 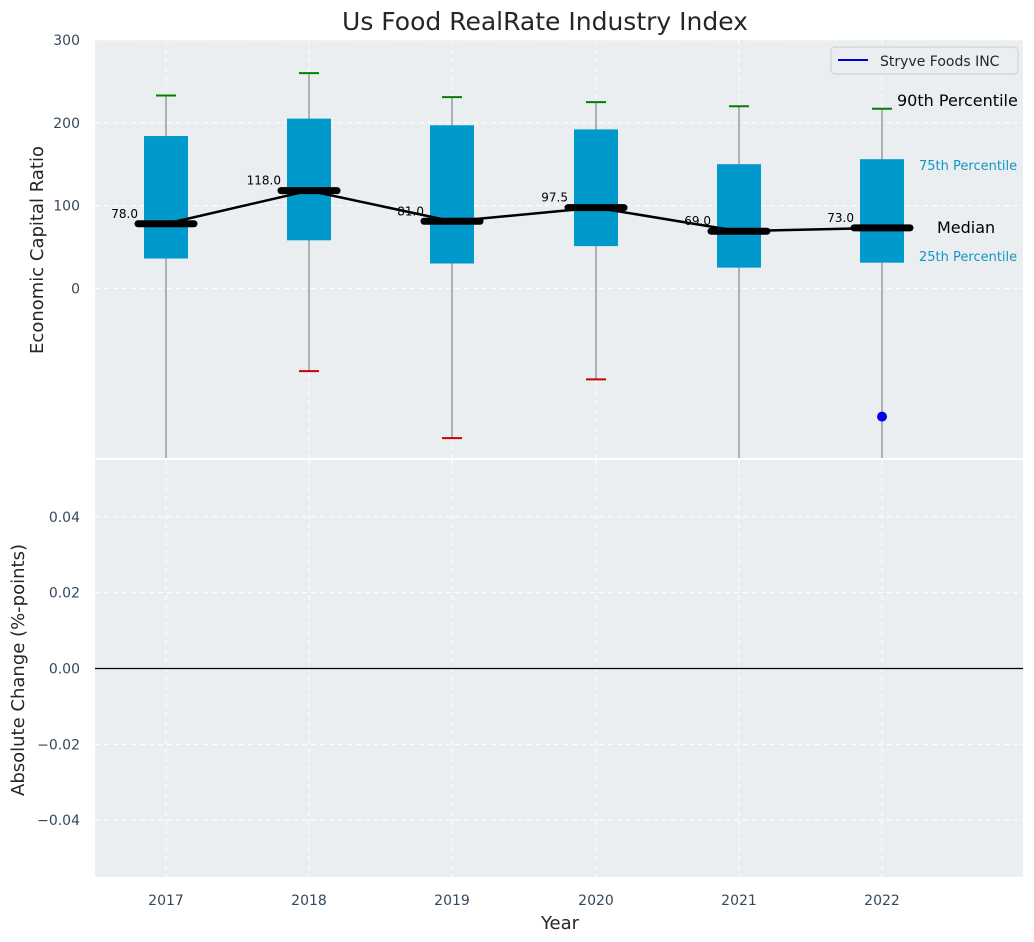 What do you see at coordinates (58, 745) in the screenshot?
I see `bottom-ytick-label: −0.02` at bounding box center [58, 745].